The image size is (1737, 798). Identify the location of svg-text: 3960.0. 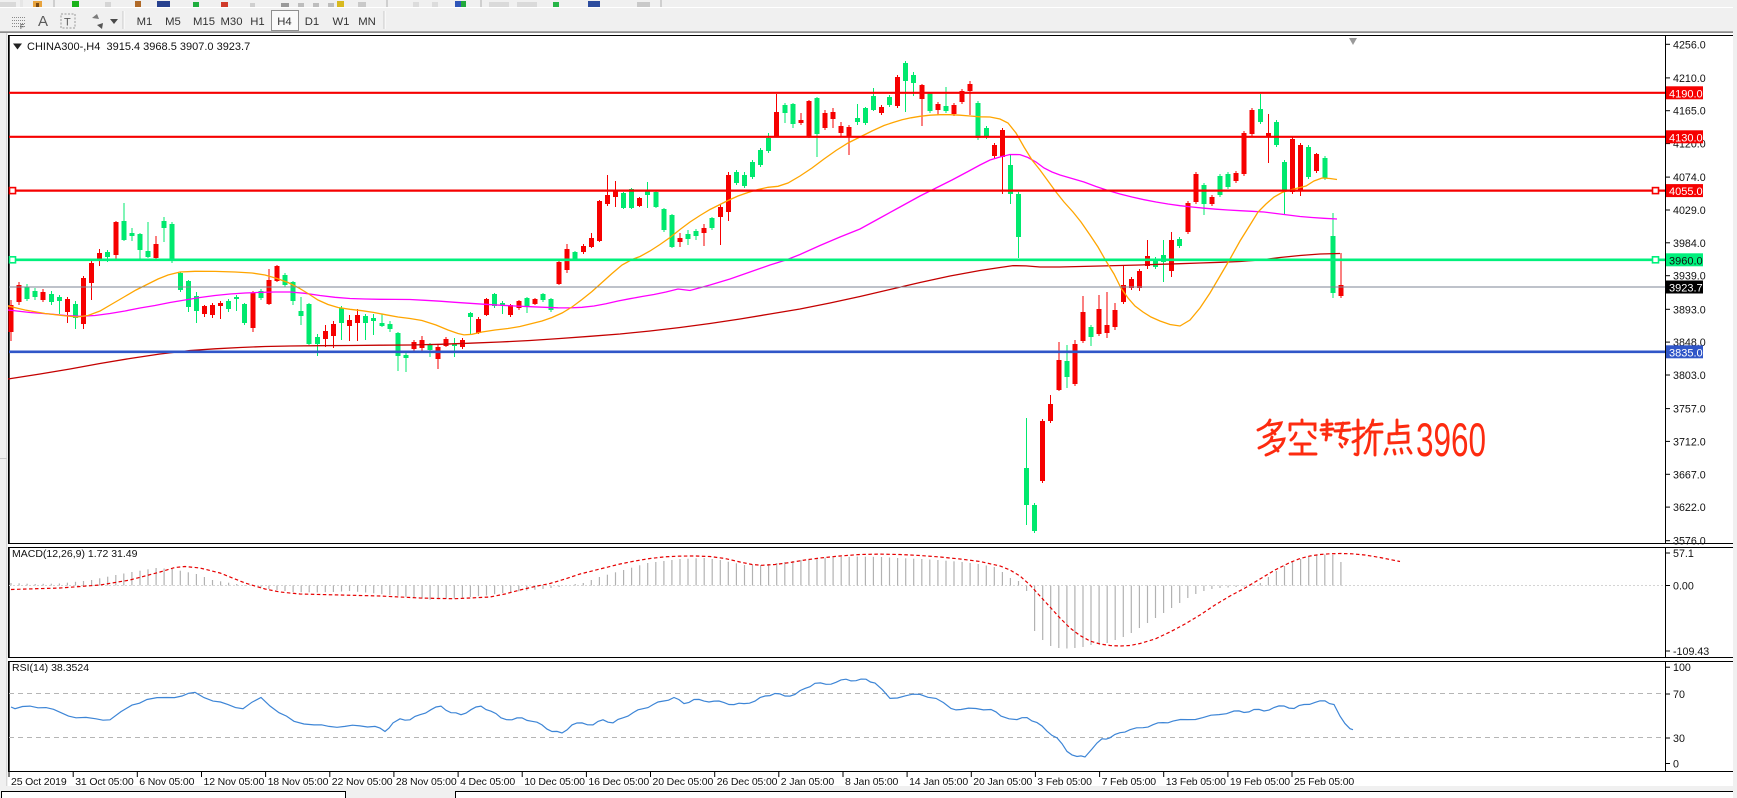
(1686, 261).